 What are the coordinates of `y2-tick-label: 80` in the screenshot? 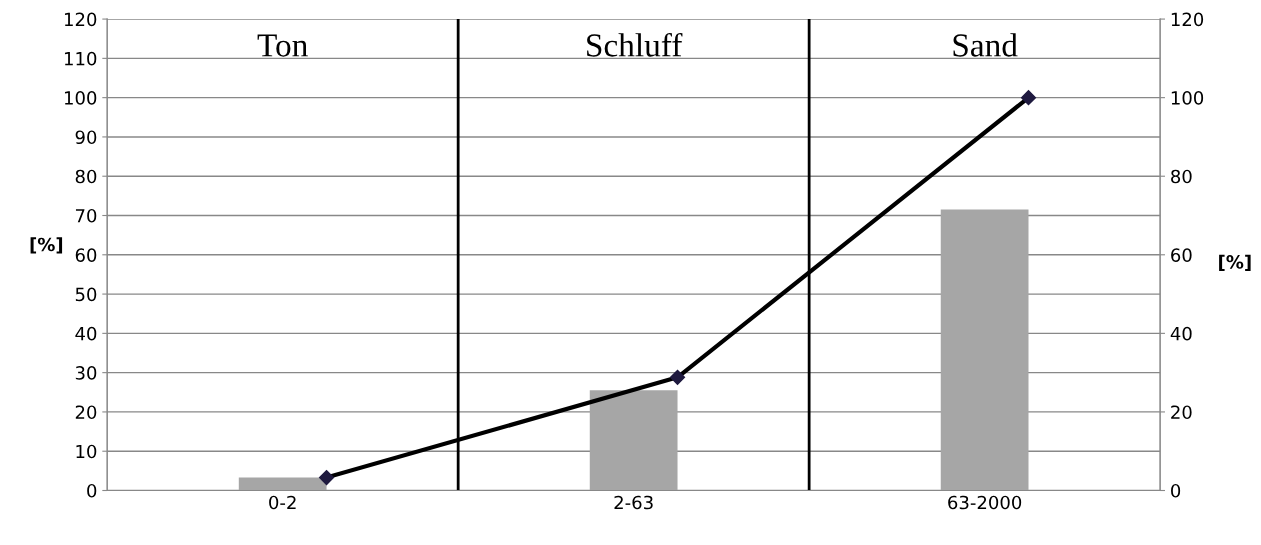 It's located at (1181, 176).